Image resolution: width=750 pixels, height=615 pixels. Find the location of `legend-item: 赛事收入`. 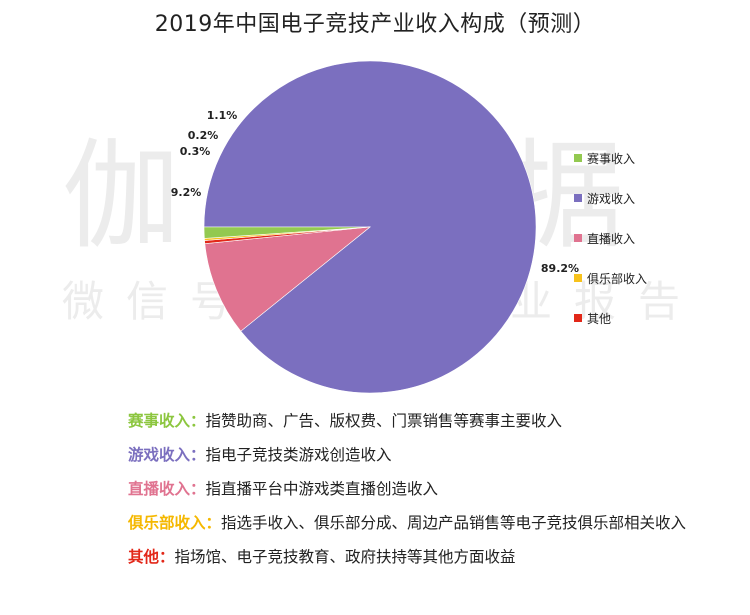

legend-item: 赛事收入 is located at coordinates (610, 158).